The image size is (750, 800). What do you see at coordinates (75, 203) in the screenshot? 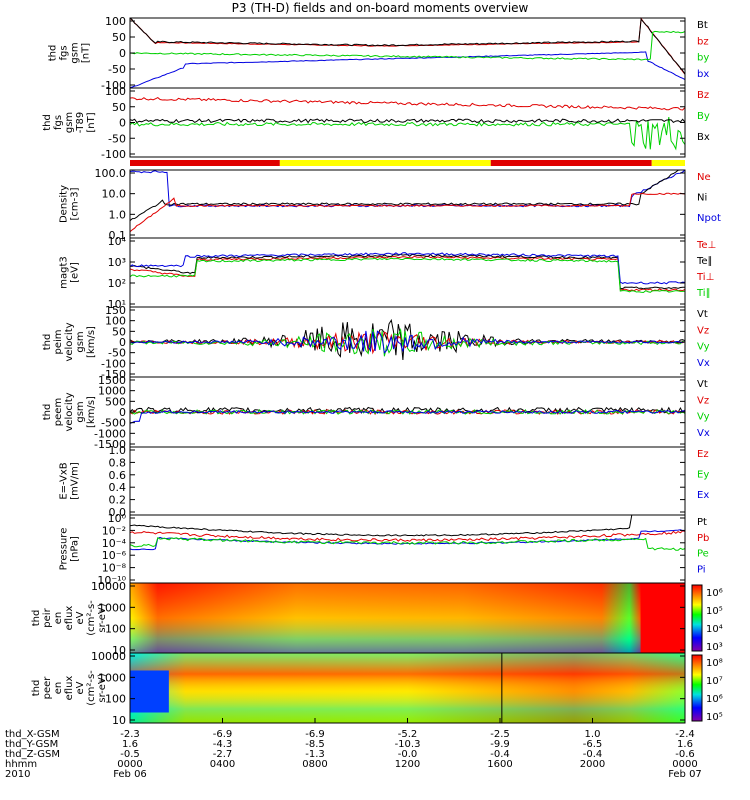
I see `y-axis-label-line: [cm-3]` at bounding box center [75, 203].